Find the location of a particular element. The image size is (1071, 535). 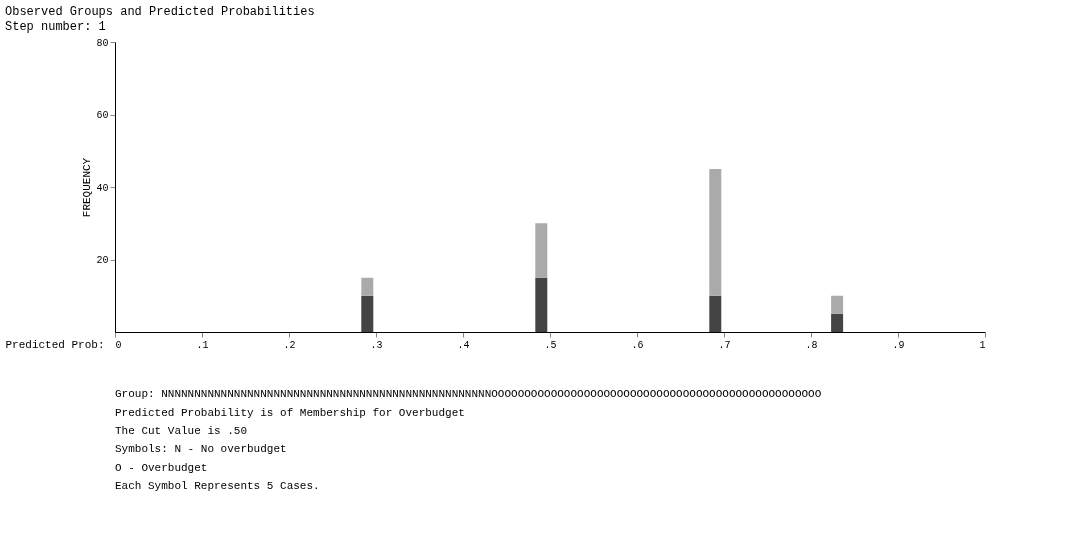

y-tick-label: 20 is located at coordinates (102, 260).